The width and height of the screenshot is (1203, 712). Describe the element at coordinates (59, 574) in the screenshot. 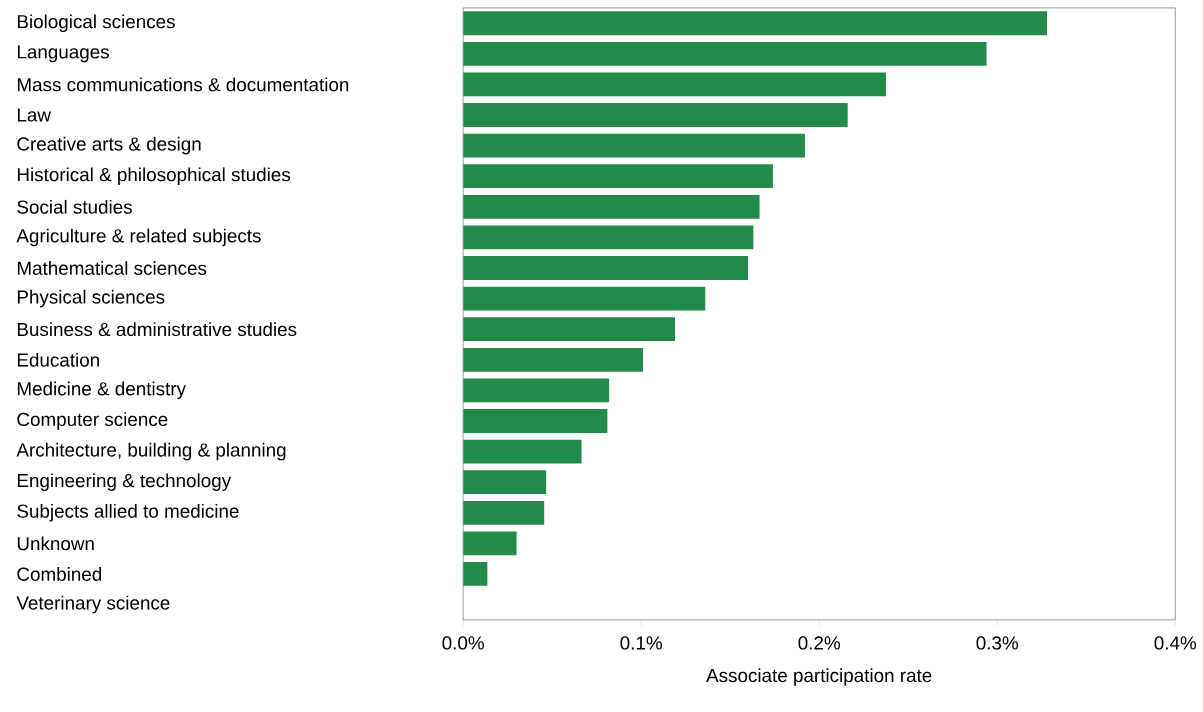

I see `y-tick-label: Combined` at that location.